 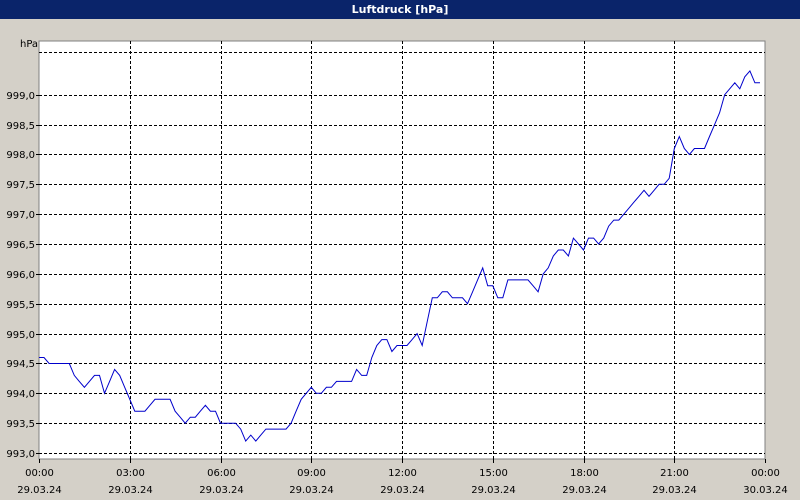 What do you see at coordinates (400, 9) in the screenshot?
I see `chart-title: Luftdruck [hPa]` at bounding box center [400, 9].